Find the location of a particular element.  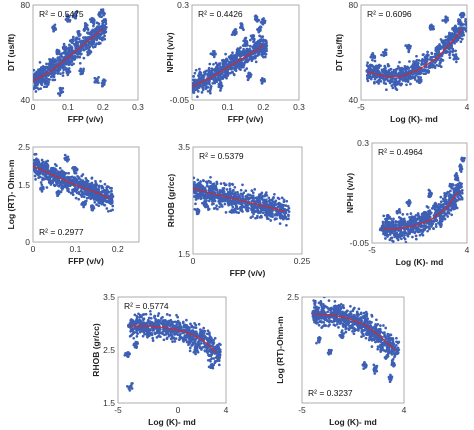

plot-frame is located at coordinates (86, 194).